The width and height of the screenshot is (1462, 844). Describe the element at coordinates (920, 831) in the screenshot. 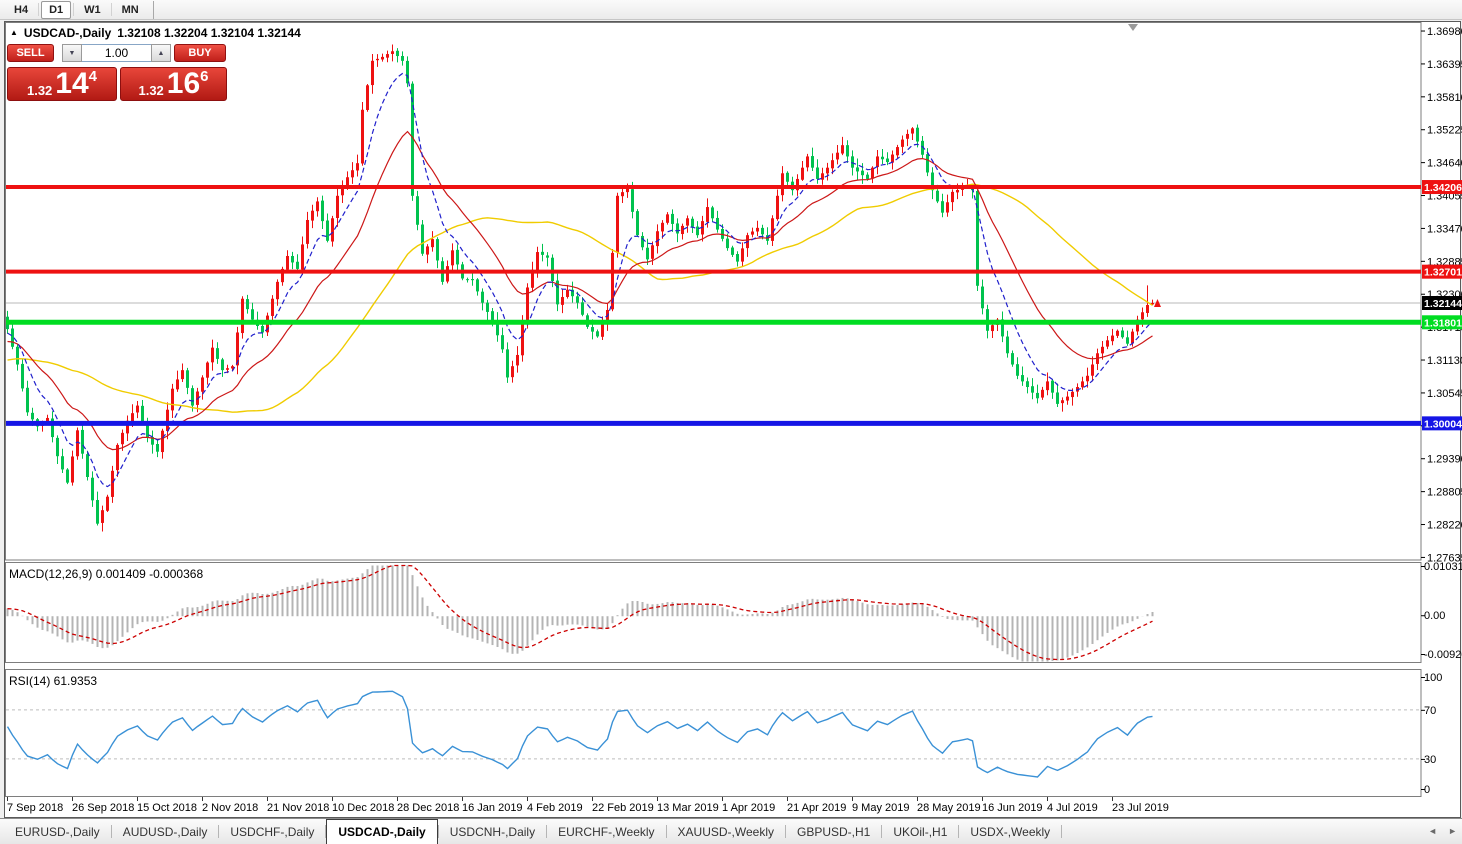

I see `chart-tab-ukoil-h1: UKOil-,H1` at that location.